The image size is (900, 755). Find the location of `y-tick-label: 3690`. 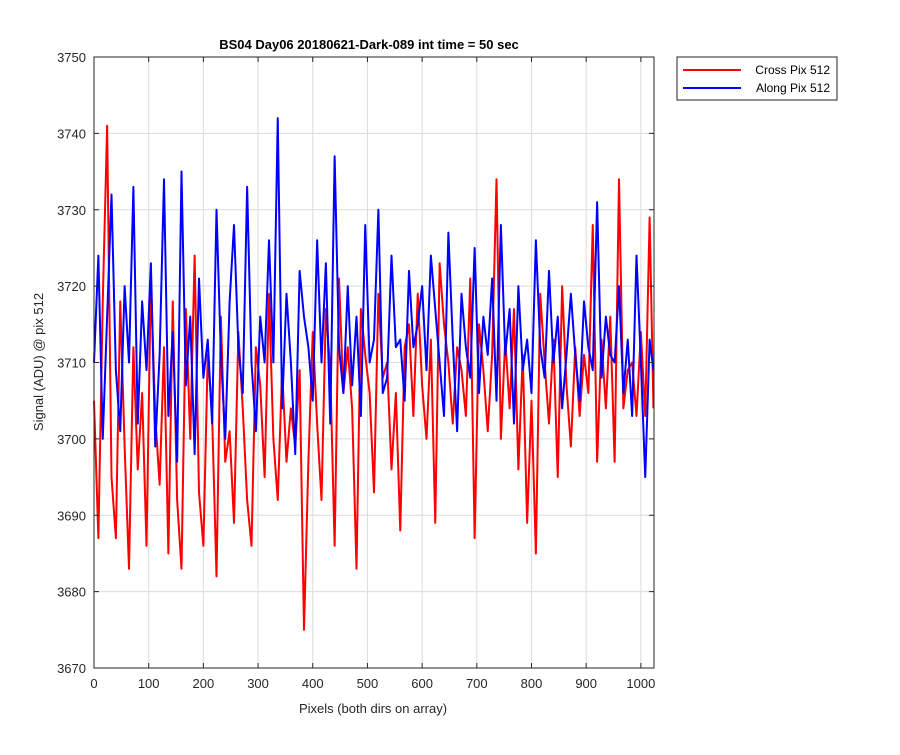

y-tick-label: 3690 is located at coordinates (71, 515).